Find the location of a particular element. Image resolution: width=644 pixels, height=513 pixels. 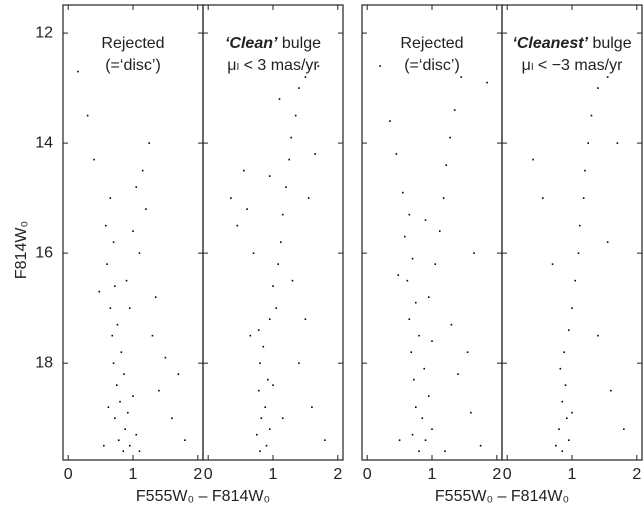

panel-label: μₗ < −3 mas/yr is located at coordinates (572, 65).